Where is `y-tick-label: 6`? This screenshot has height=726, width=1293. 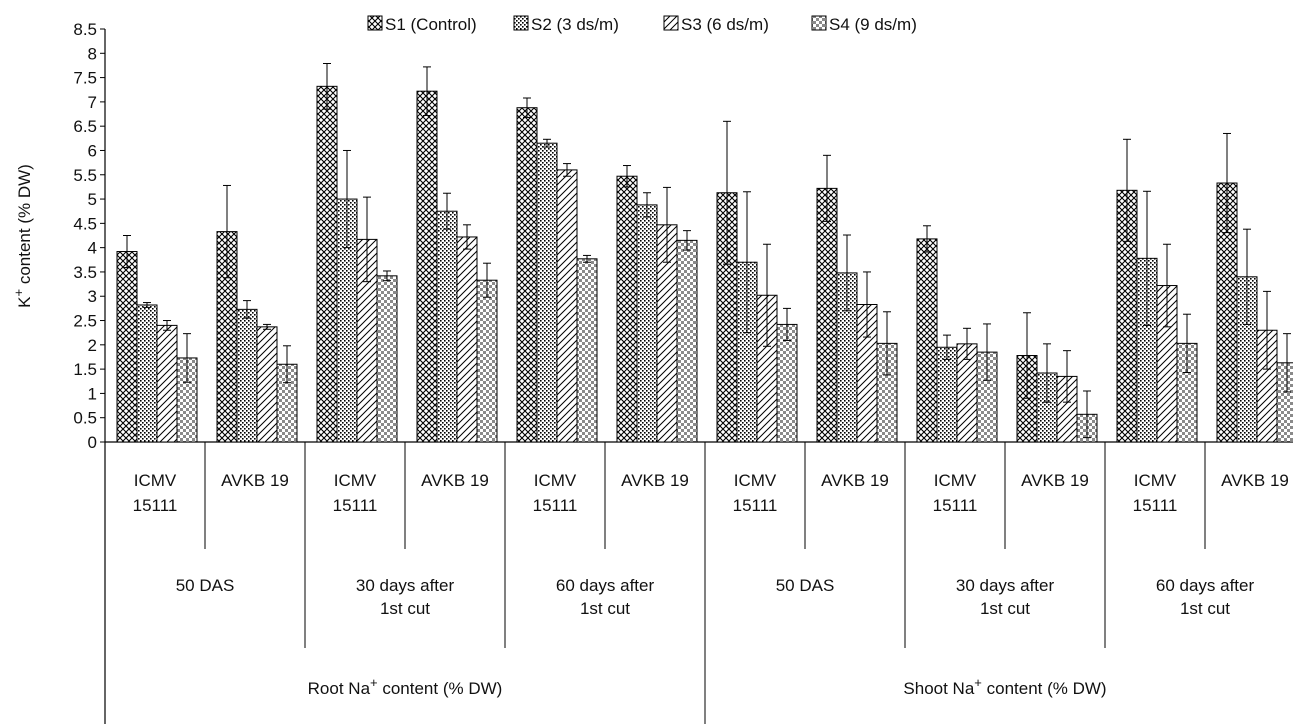 y-tick-label: 6 is located at coordinates (92, 150).